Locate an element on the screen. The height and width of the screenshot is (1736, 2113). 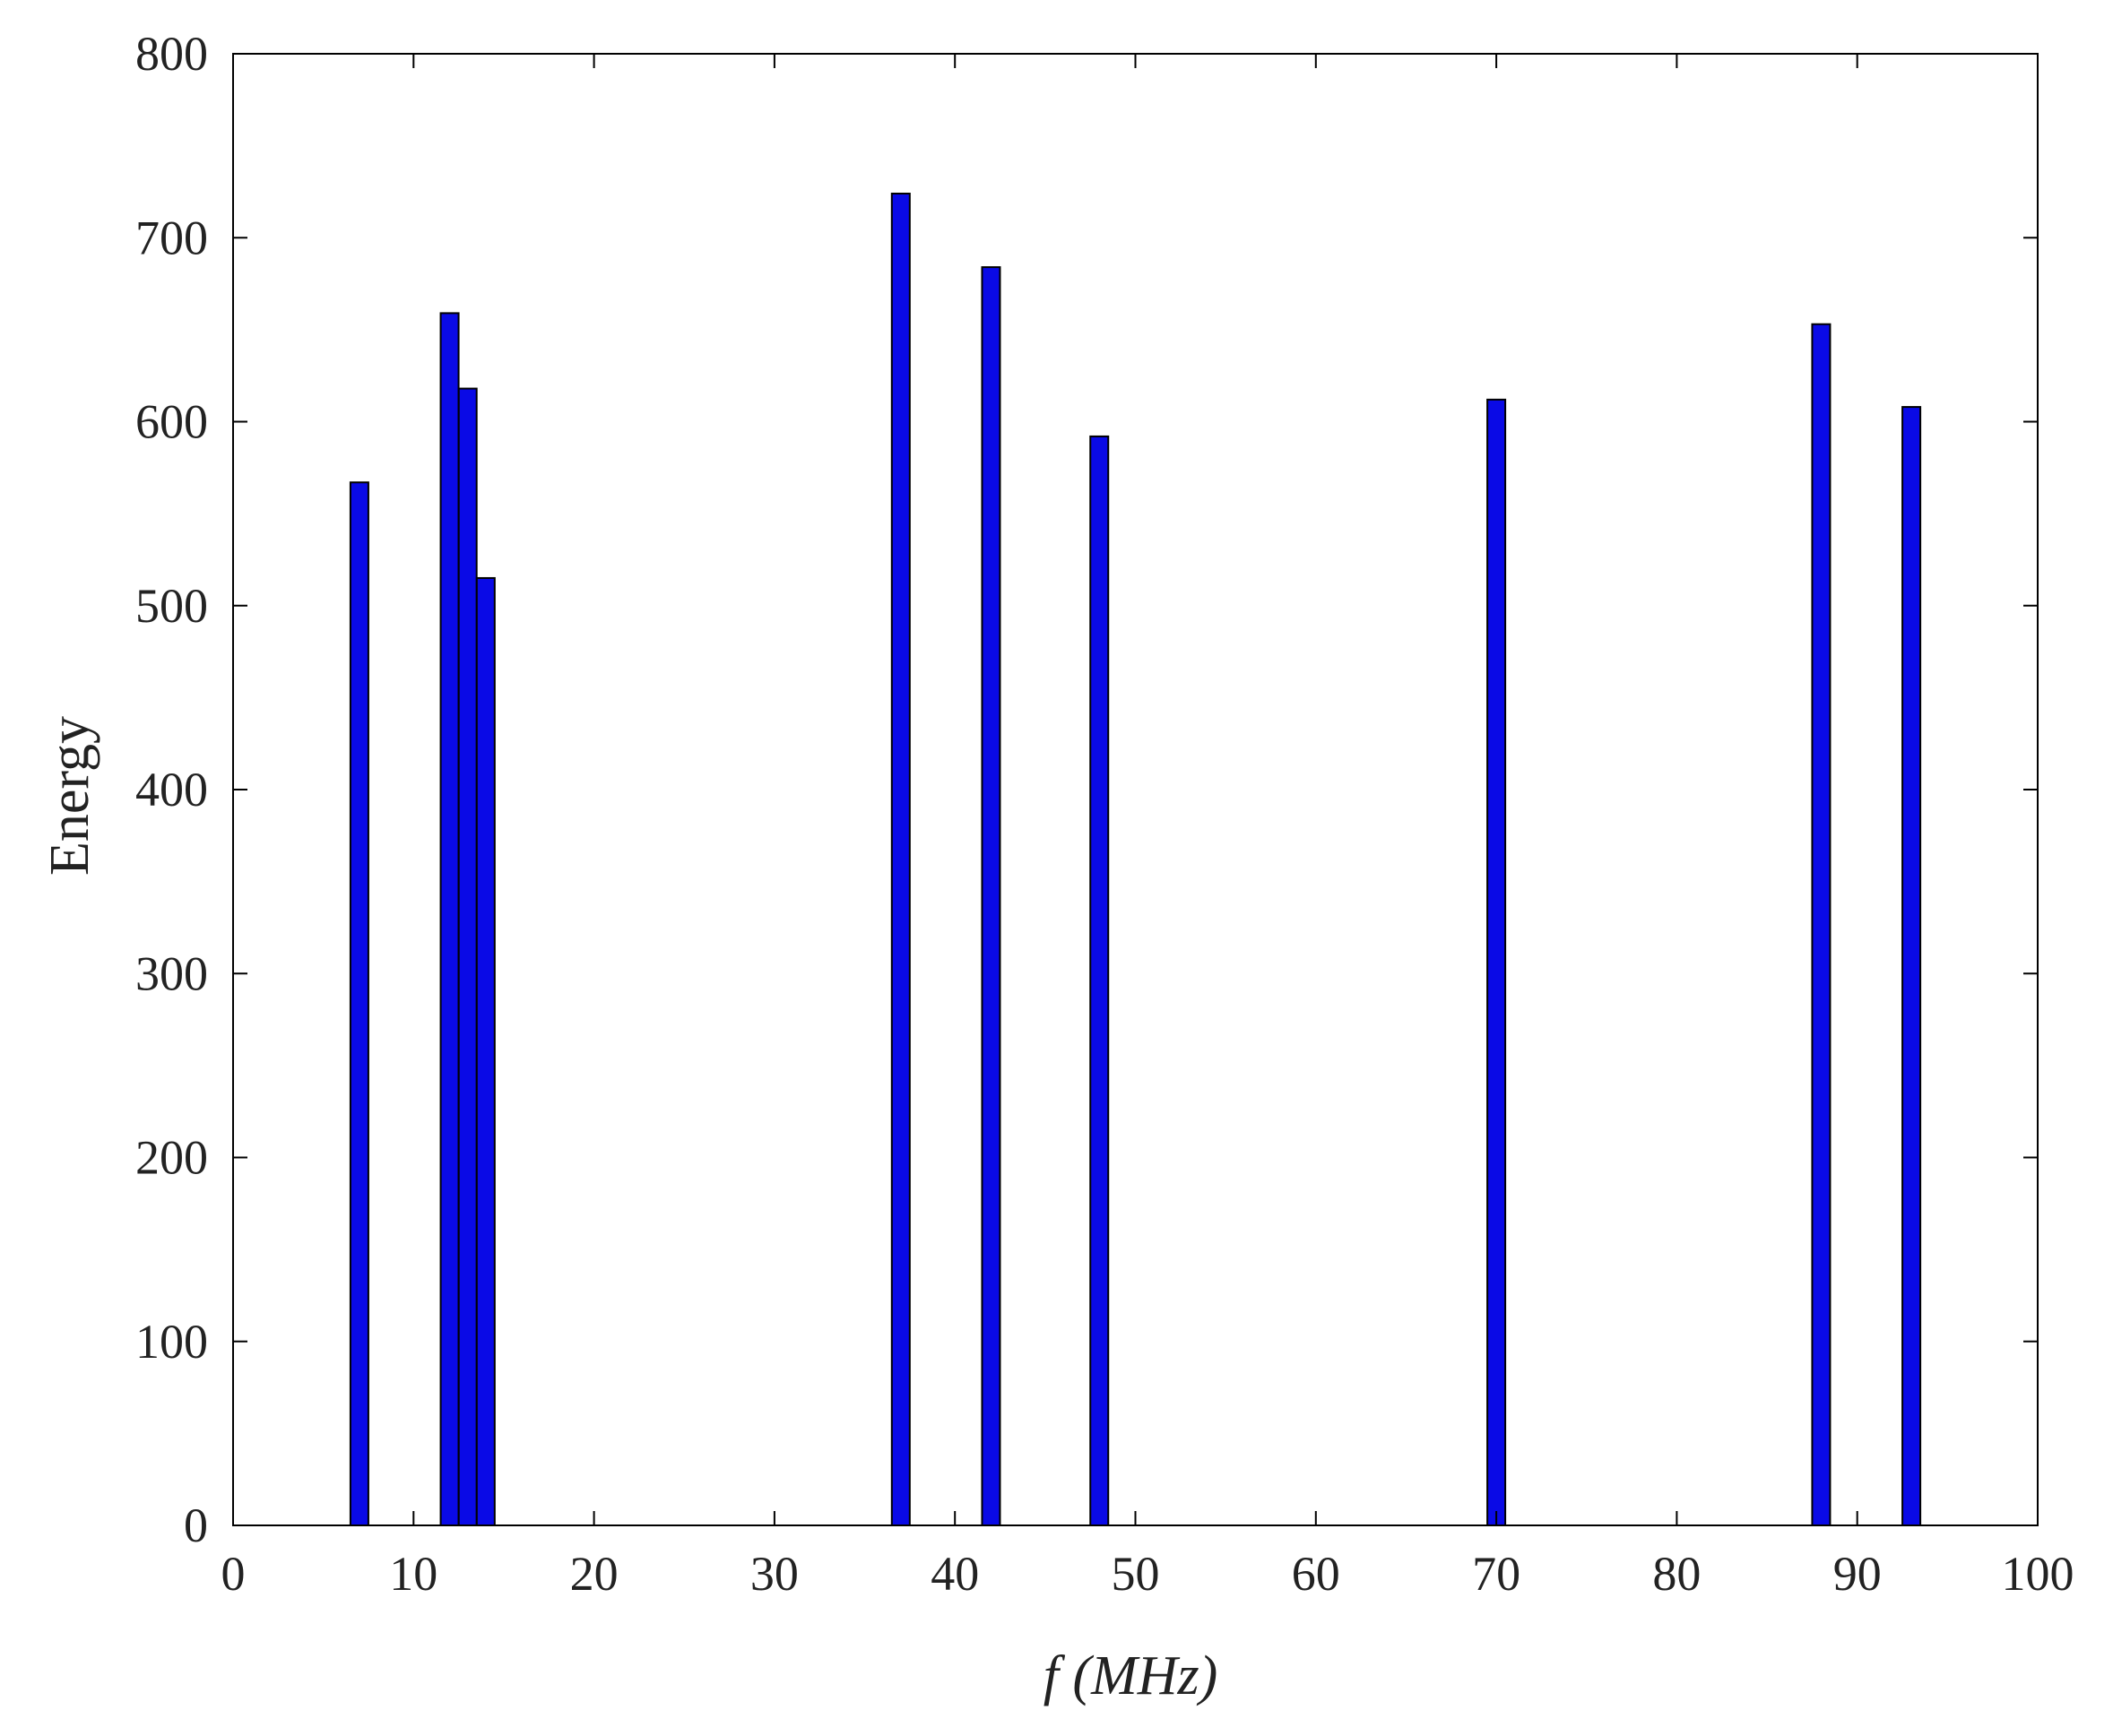
x-tick-label-70: 70 is located at coordinates (1496, 1574).